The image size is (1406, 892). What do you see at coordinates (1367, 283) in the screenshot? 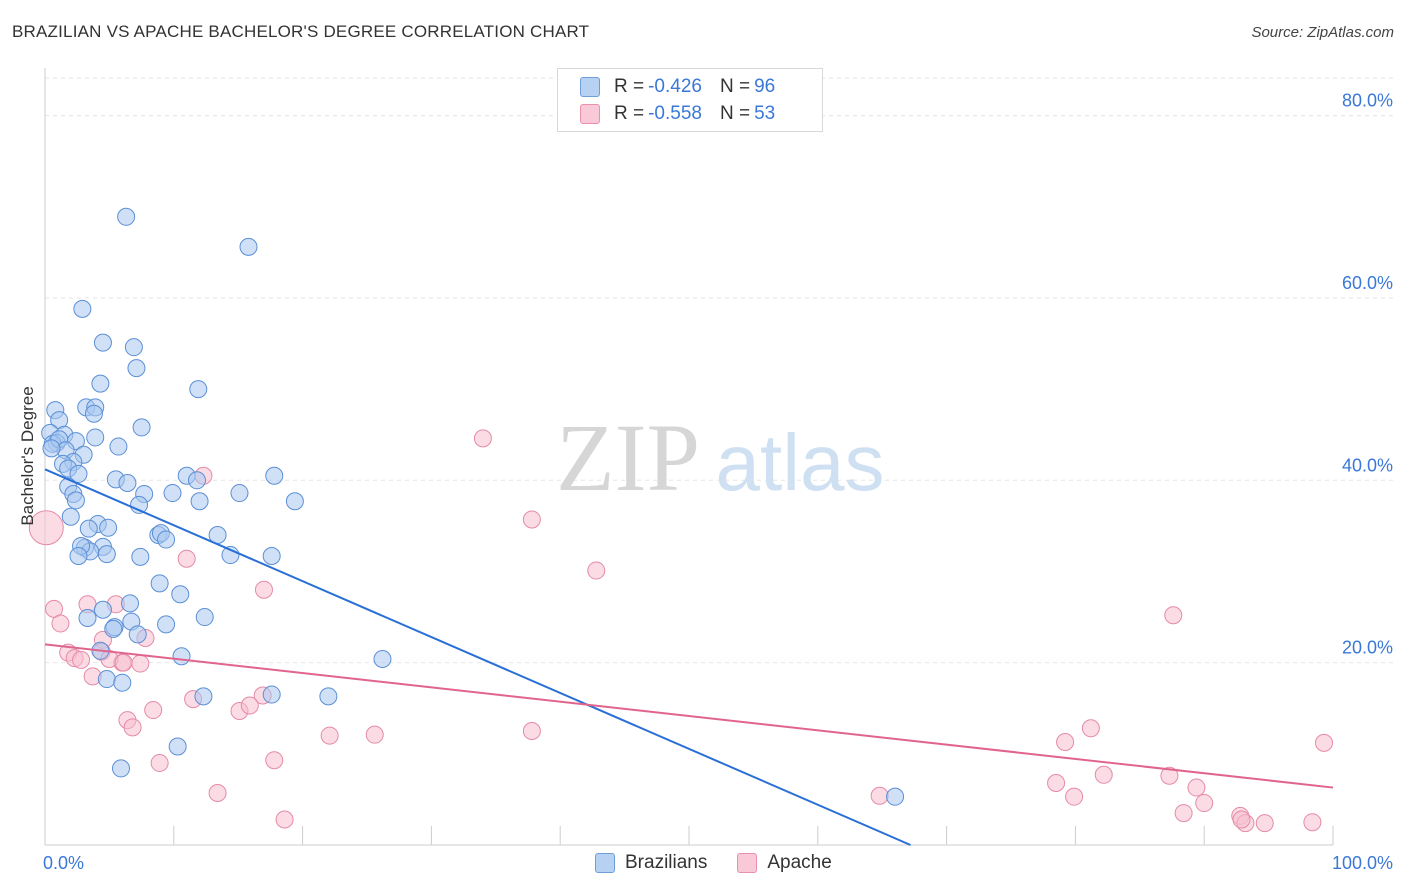
I see `y-tick-label: 60.0%` at bounding box center [1367, 283].